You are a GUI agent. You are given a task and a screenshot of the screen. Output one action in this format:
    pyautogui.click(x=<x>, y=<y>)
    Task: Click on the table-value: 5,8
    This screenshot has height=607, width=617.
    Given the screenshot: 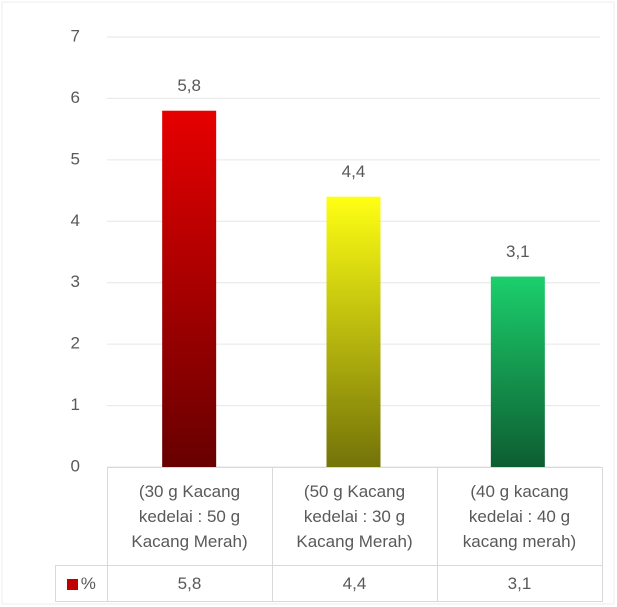 What is the action you would take?
    pyautogui.click(x=189, y=583)
    